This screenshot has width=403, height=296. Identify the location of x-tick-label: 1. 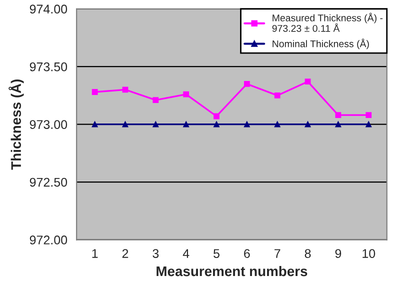
(95, 253).